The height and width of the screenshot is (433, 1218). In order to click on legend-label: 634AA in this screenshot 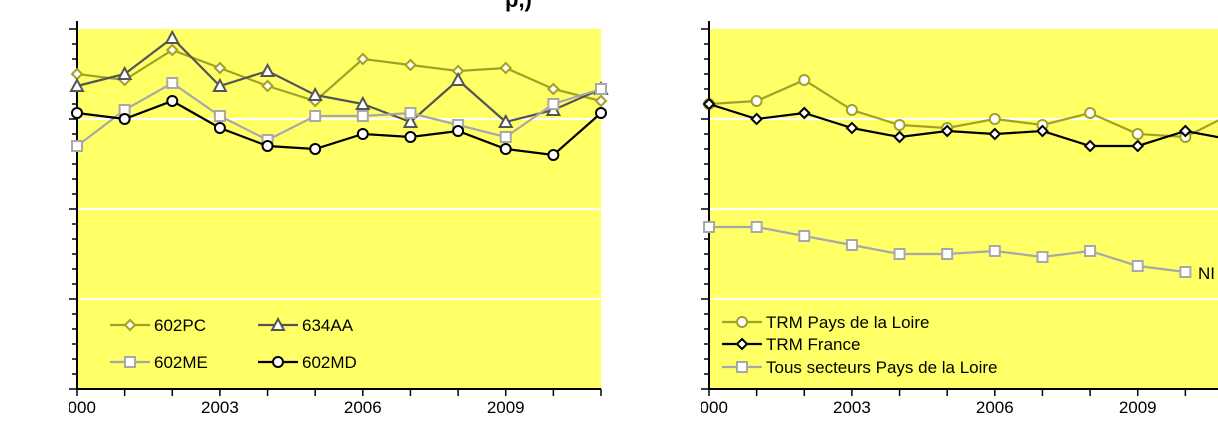, I will do `click(328, 325)`.